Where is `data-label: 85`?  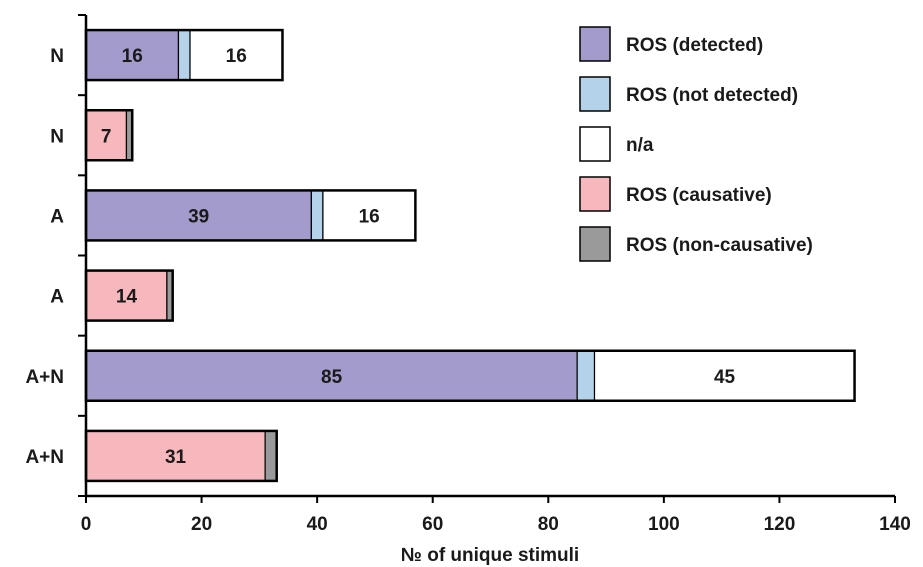 data-label: 85 is located at coordinates (332, 377).